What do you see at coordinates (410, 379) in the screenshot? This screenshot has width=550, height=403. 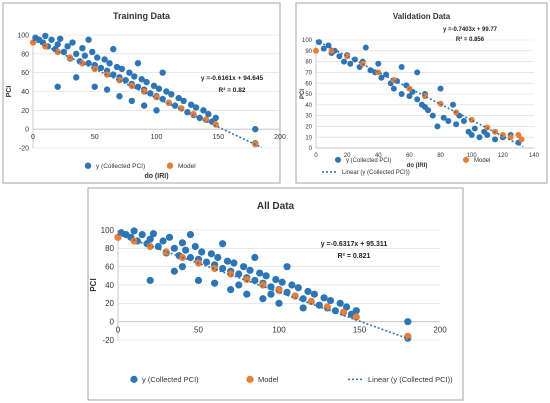 I see `legend-label-linear: Linear (y (Collected PCI))` at bounding box center [410, 379].